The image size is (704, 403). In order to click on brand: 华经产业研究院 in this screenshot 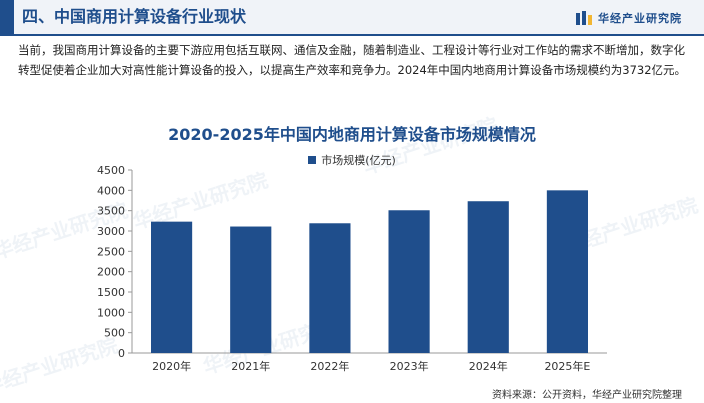, I will do `click(629, 18)`.